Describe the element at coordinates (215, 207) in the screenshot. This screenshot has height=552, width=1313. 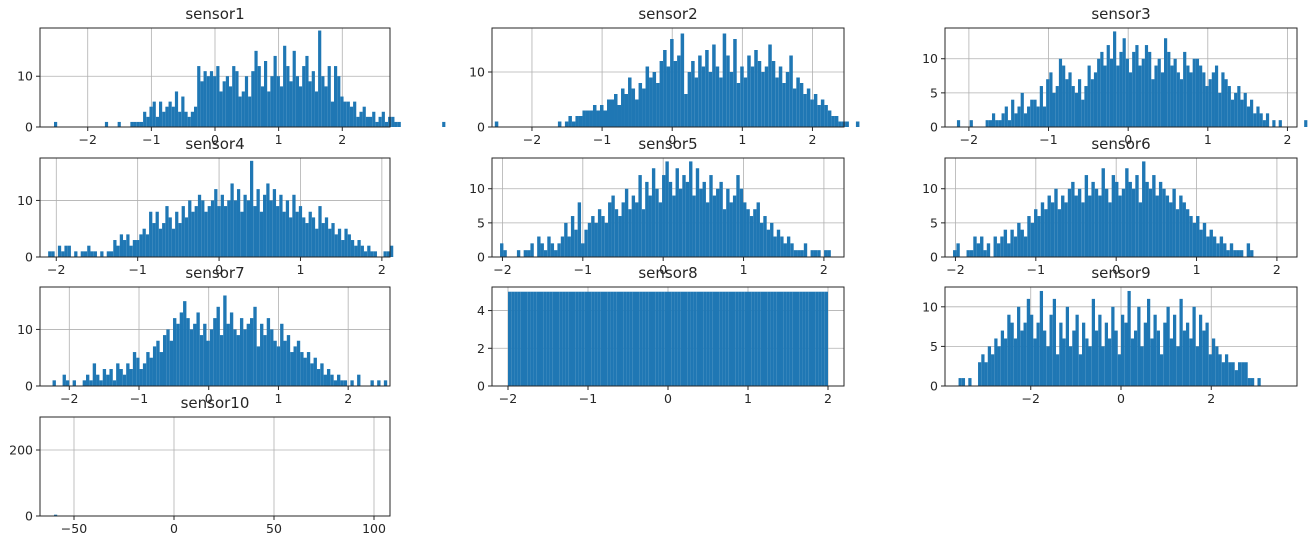
I see `axes-frame` at that location.